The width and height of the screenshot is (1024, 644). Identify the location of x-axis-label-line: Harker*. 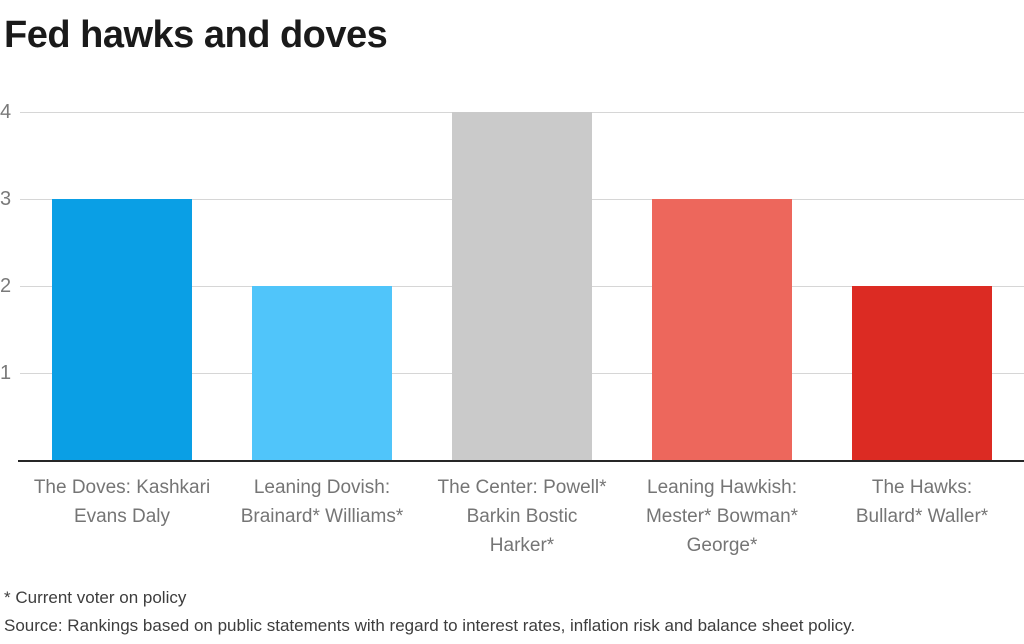
(522, 545).